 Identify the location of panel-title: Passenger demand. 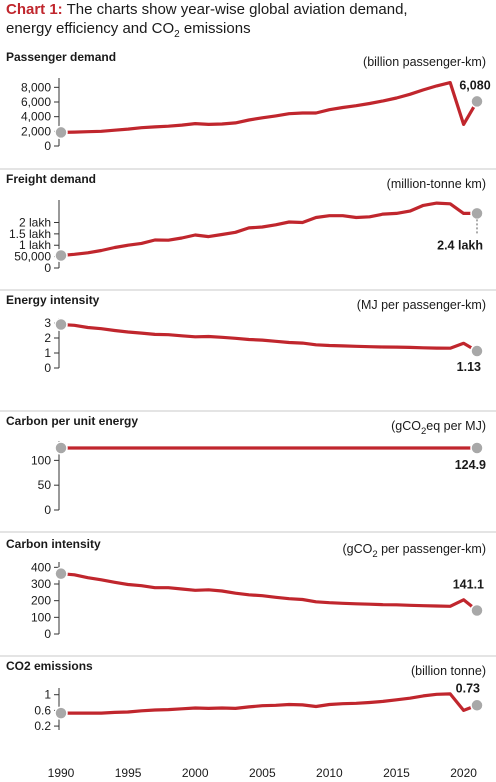
(61, 57).